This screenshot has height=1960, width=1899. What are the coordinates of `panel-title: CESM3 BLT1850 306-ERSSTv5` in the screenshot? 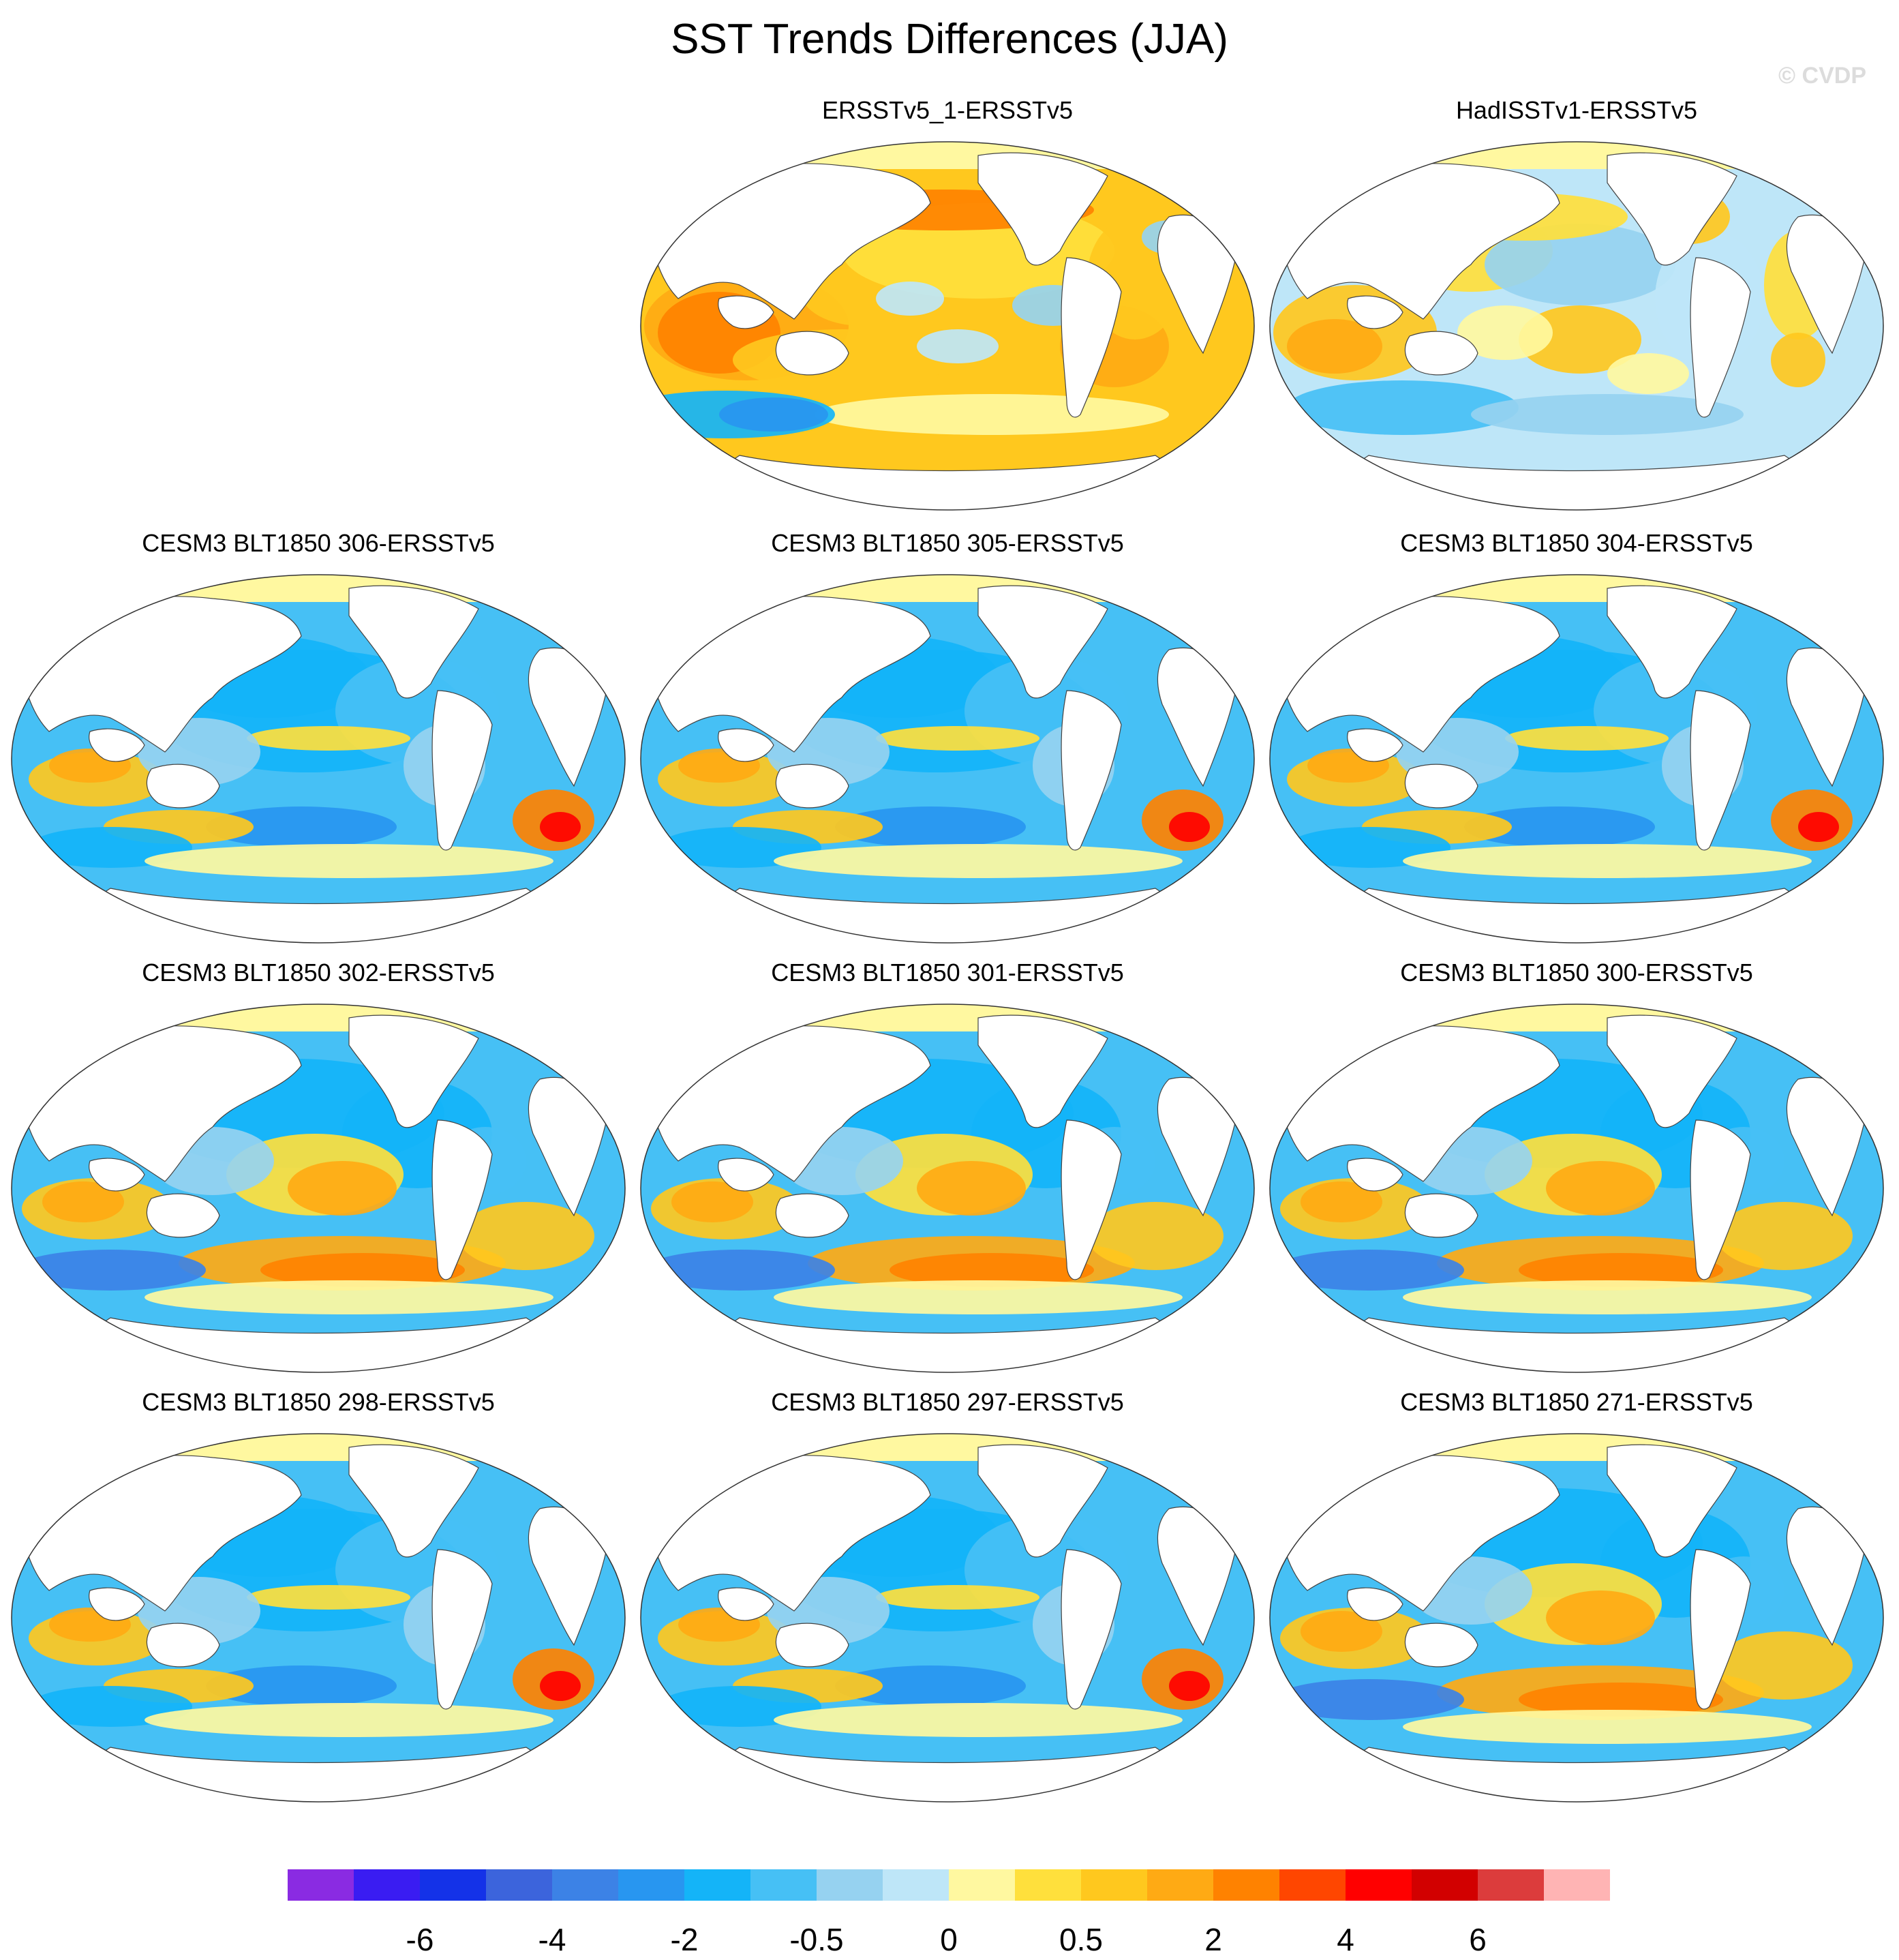 It's located at (318, 543).